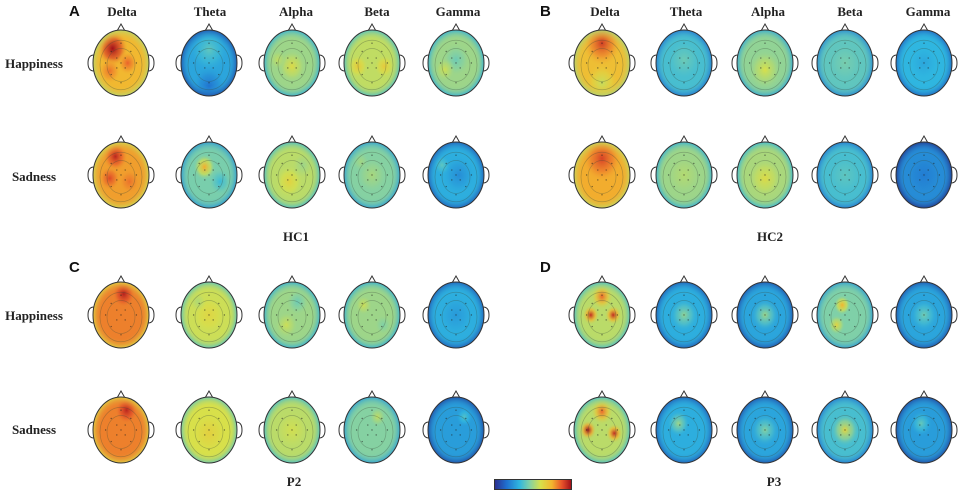  I want to click on head-map-d-happiness-beta, so click(845, 311).